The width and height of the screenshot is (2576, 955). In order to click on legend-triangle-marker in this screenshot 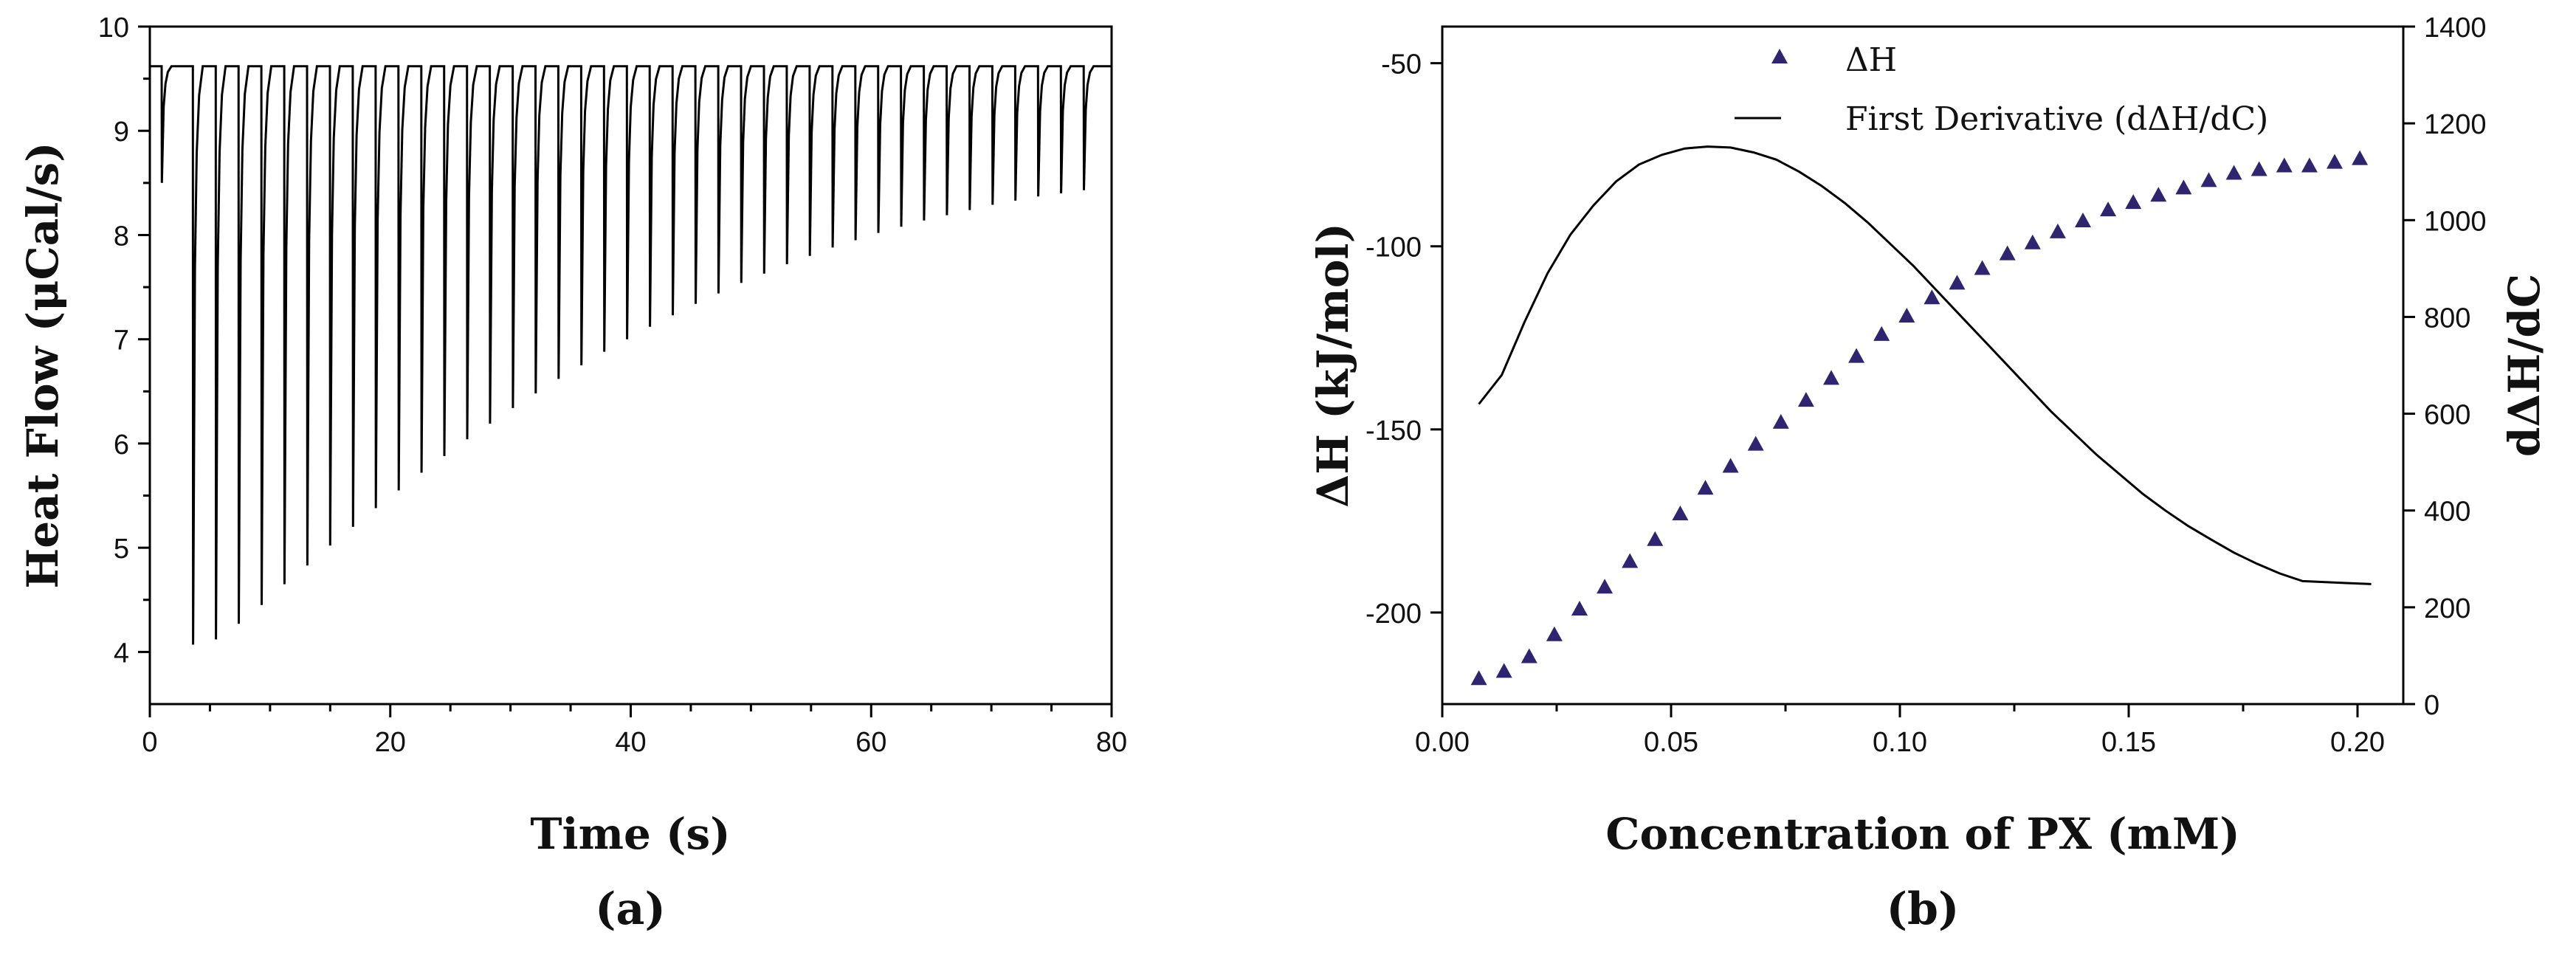, I will do `click(1779, 56)`.